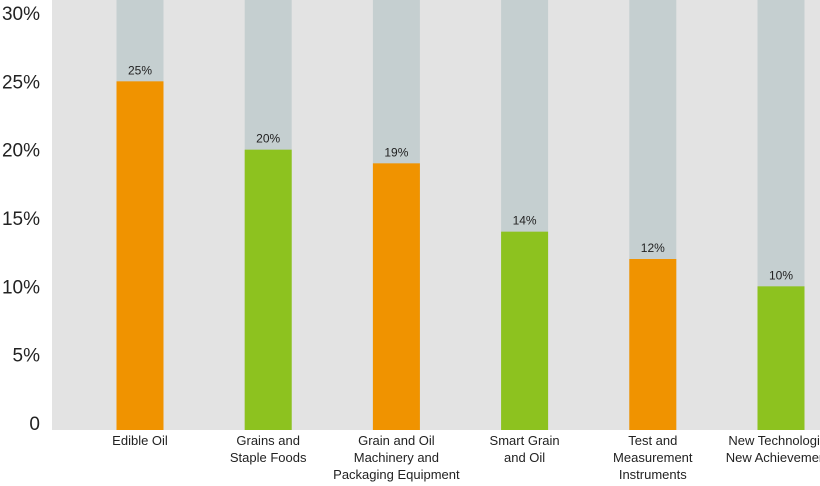 Image resolution: width=820 pixels, height=486 pixels. What do you see at coordinates (268, 139) in the screenshot?
I see `data-label: 20%` at bounding box center [268, 139].